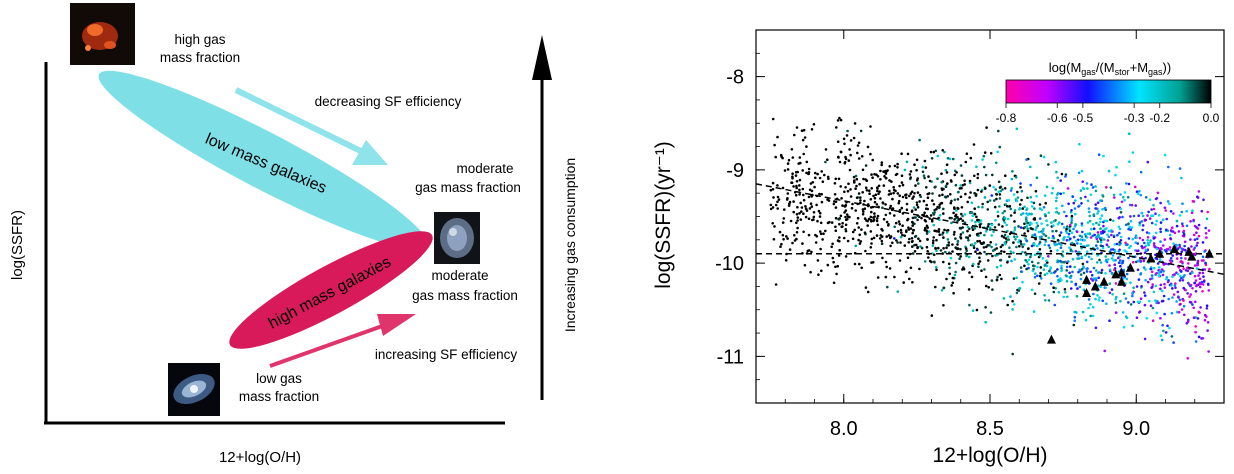 The height and width of the screenshot is (474, 1234). I want to click on moderate-top-label-2: gas mass fraction, so click(468, 187).